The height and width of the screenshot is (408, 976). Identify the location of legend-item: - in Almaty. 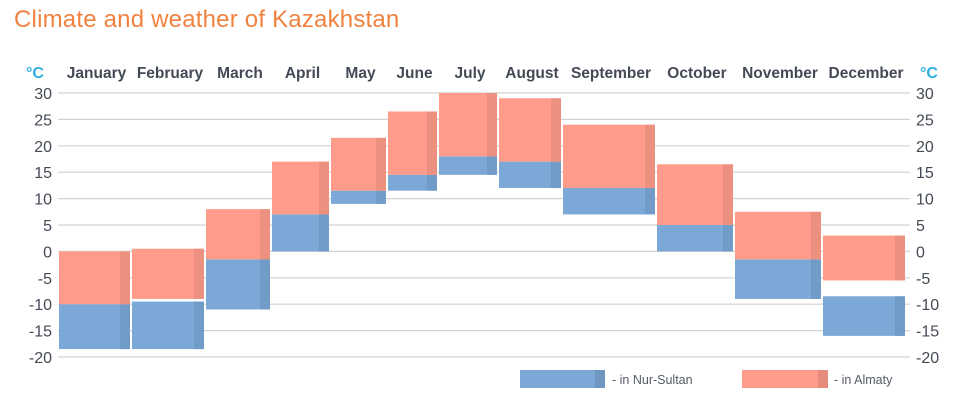
(817, 379).